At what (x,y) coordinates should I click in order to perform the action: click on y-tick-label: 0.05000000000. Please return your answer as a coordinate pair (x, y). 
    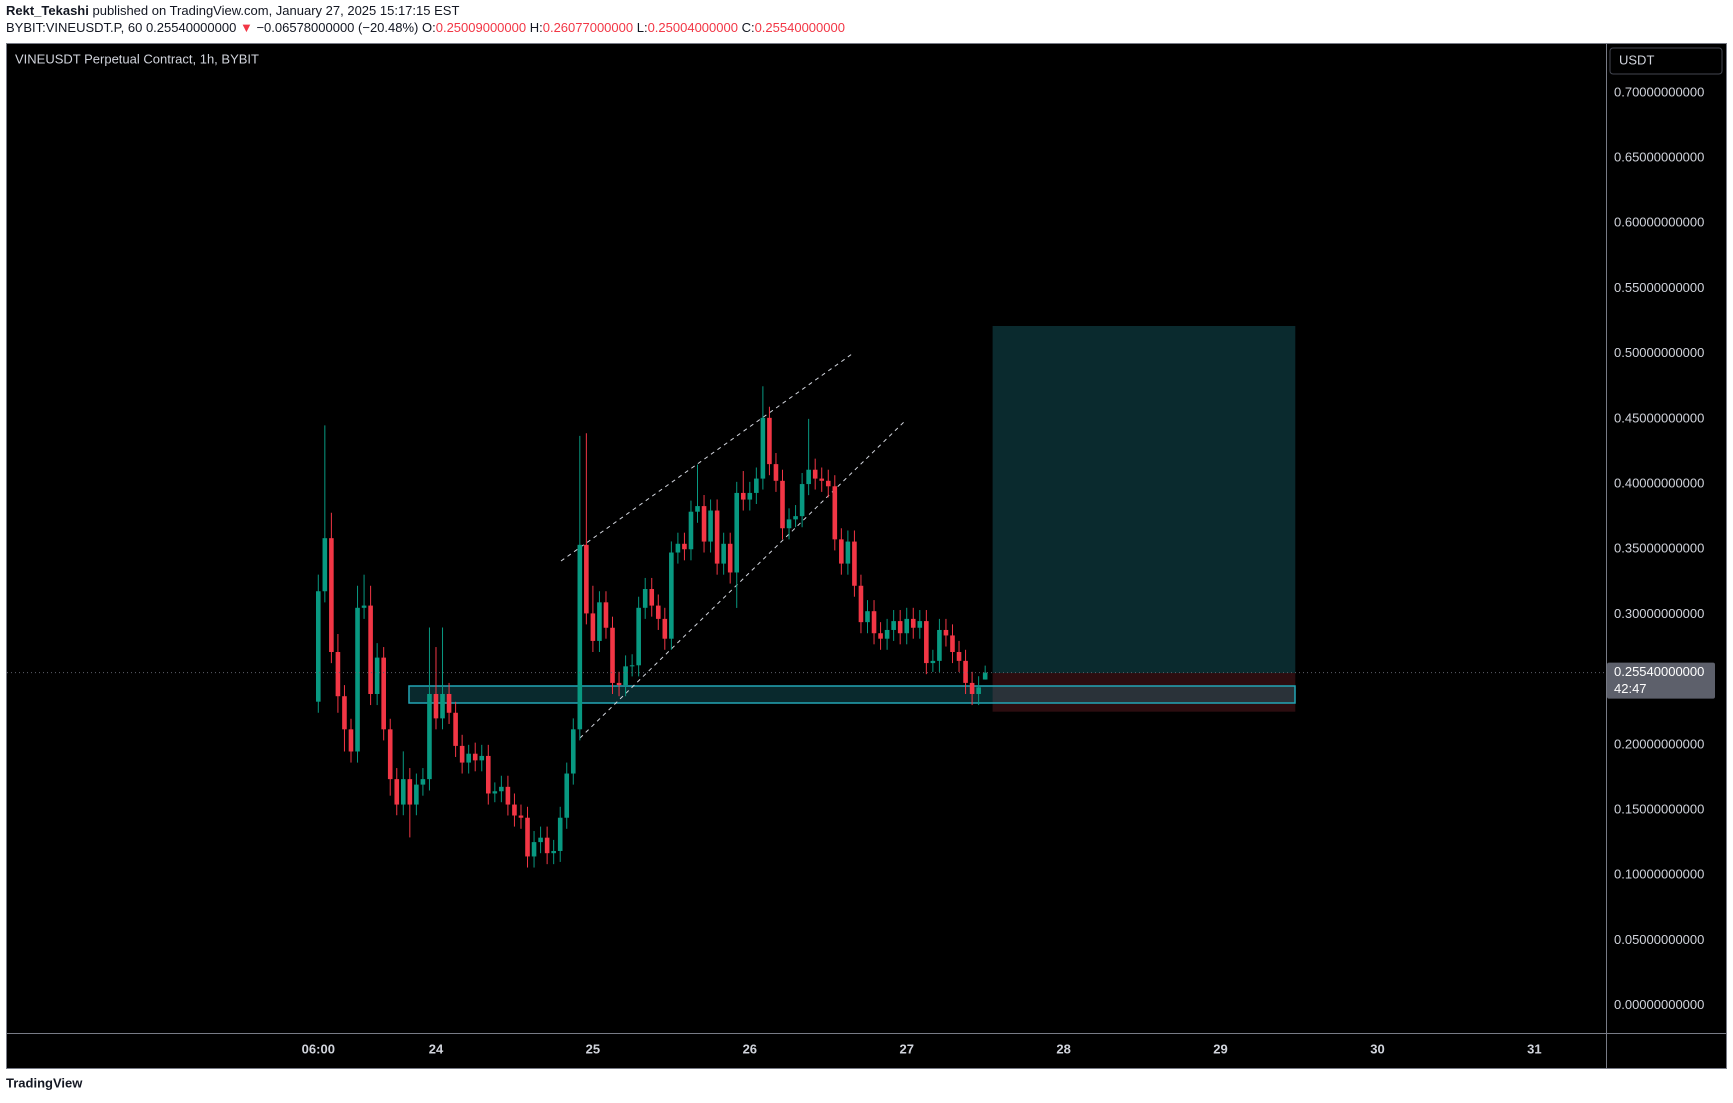
    Looking at the image, I should click on (1659, 939).